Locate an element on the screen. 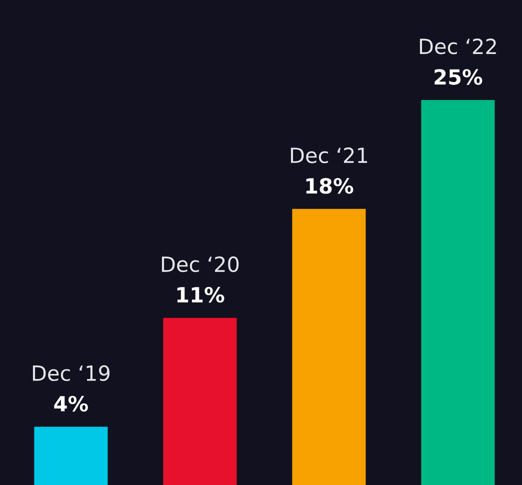 Image resolution: width=522 pixels, height=485 pixels. data-label: 18% is located at coordinates (330, 186).